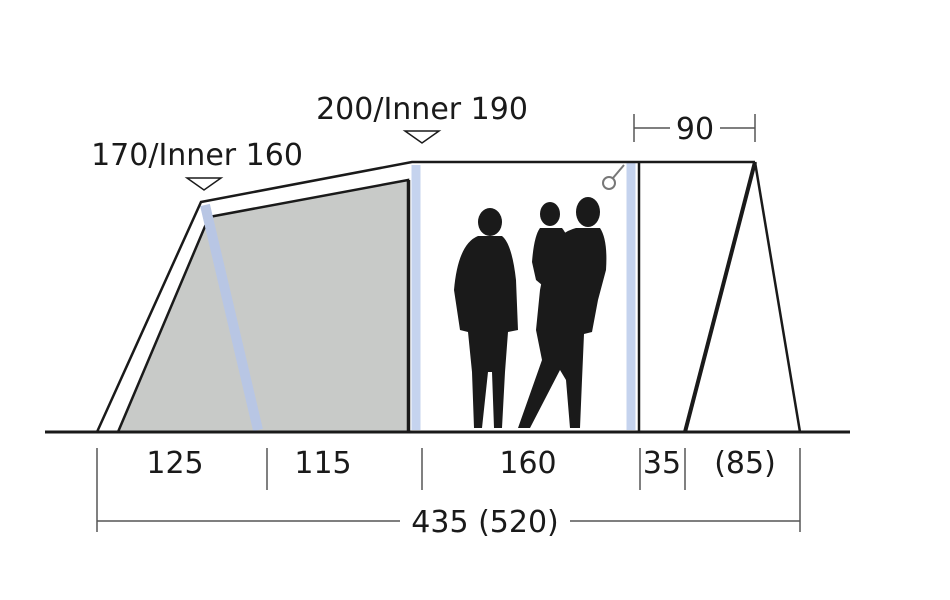  What do you see at coordinates (422, 109) in the screenshot?
I see `middle-height-label: 200/Inner 190` at bounding box center [422, 109].